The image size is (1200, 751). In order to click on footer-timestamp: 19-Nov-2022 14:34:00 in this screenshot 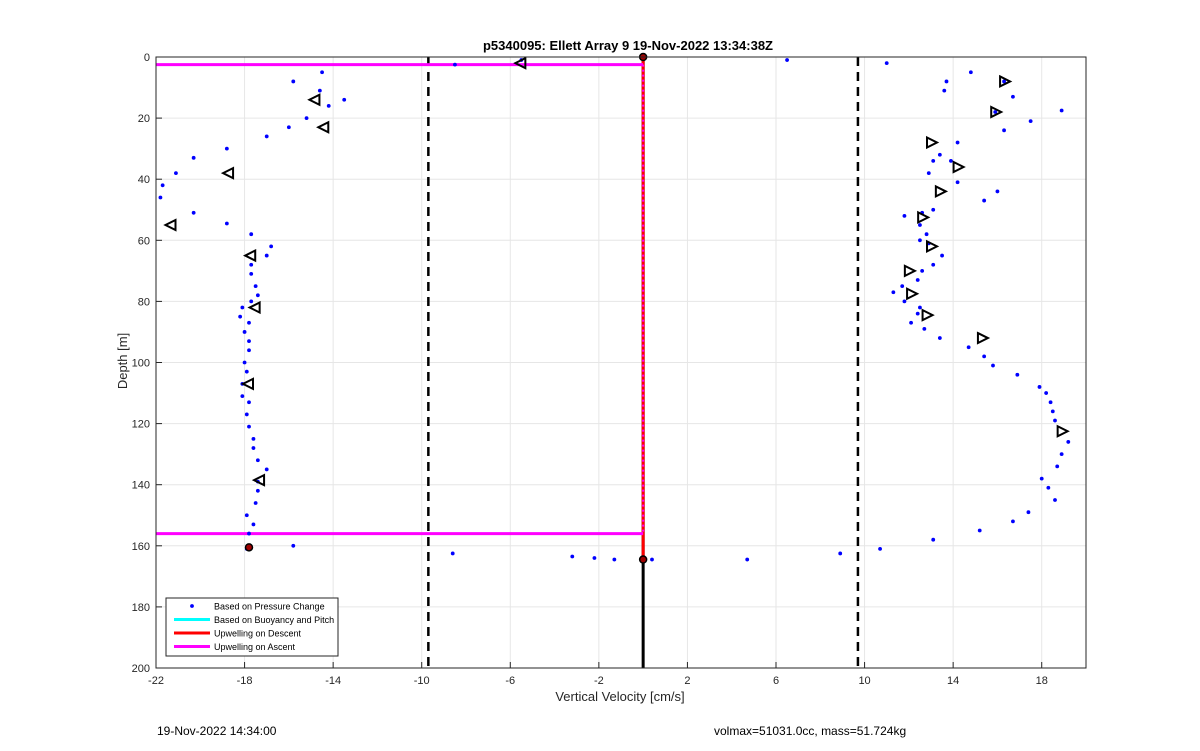, I will do `click(217, 731)`.